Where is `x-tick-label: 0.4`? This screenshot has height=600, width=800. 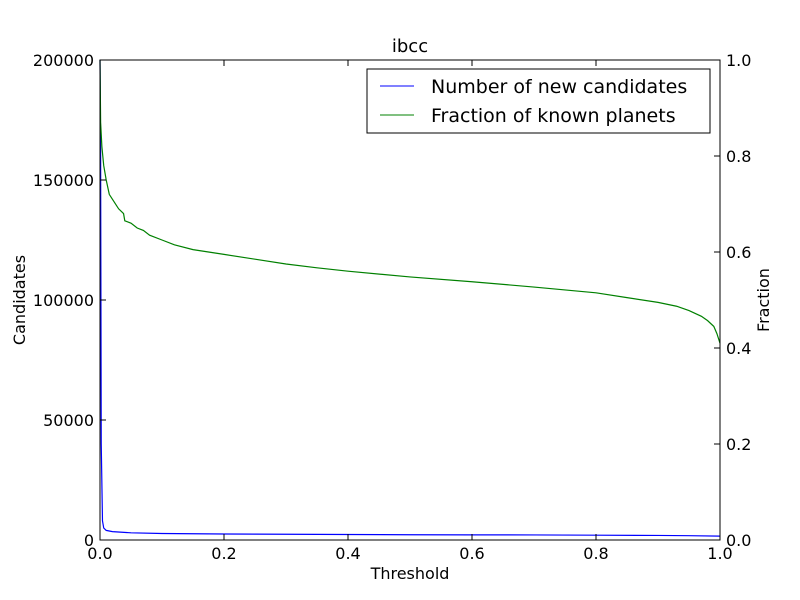
x-tick-label: 0.4 is located at coordinates (347, 553).